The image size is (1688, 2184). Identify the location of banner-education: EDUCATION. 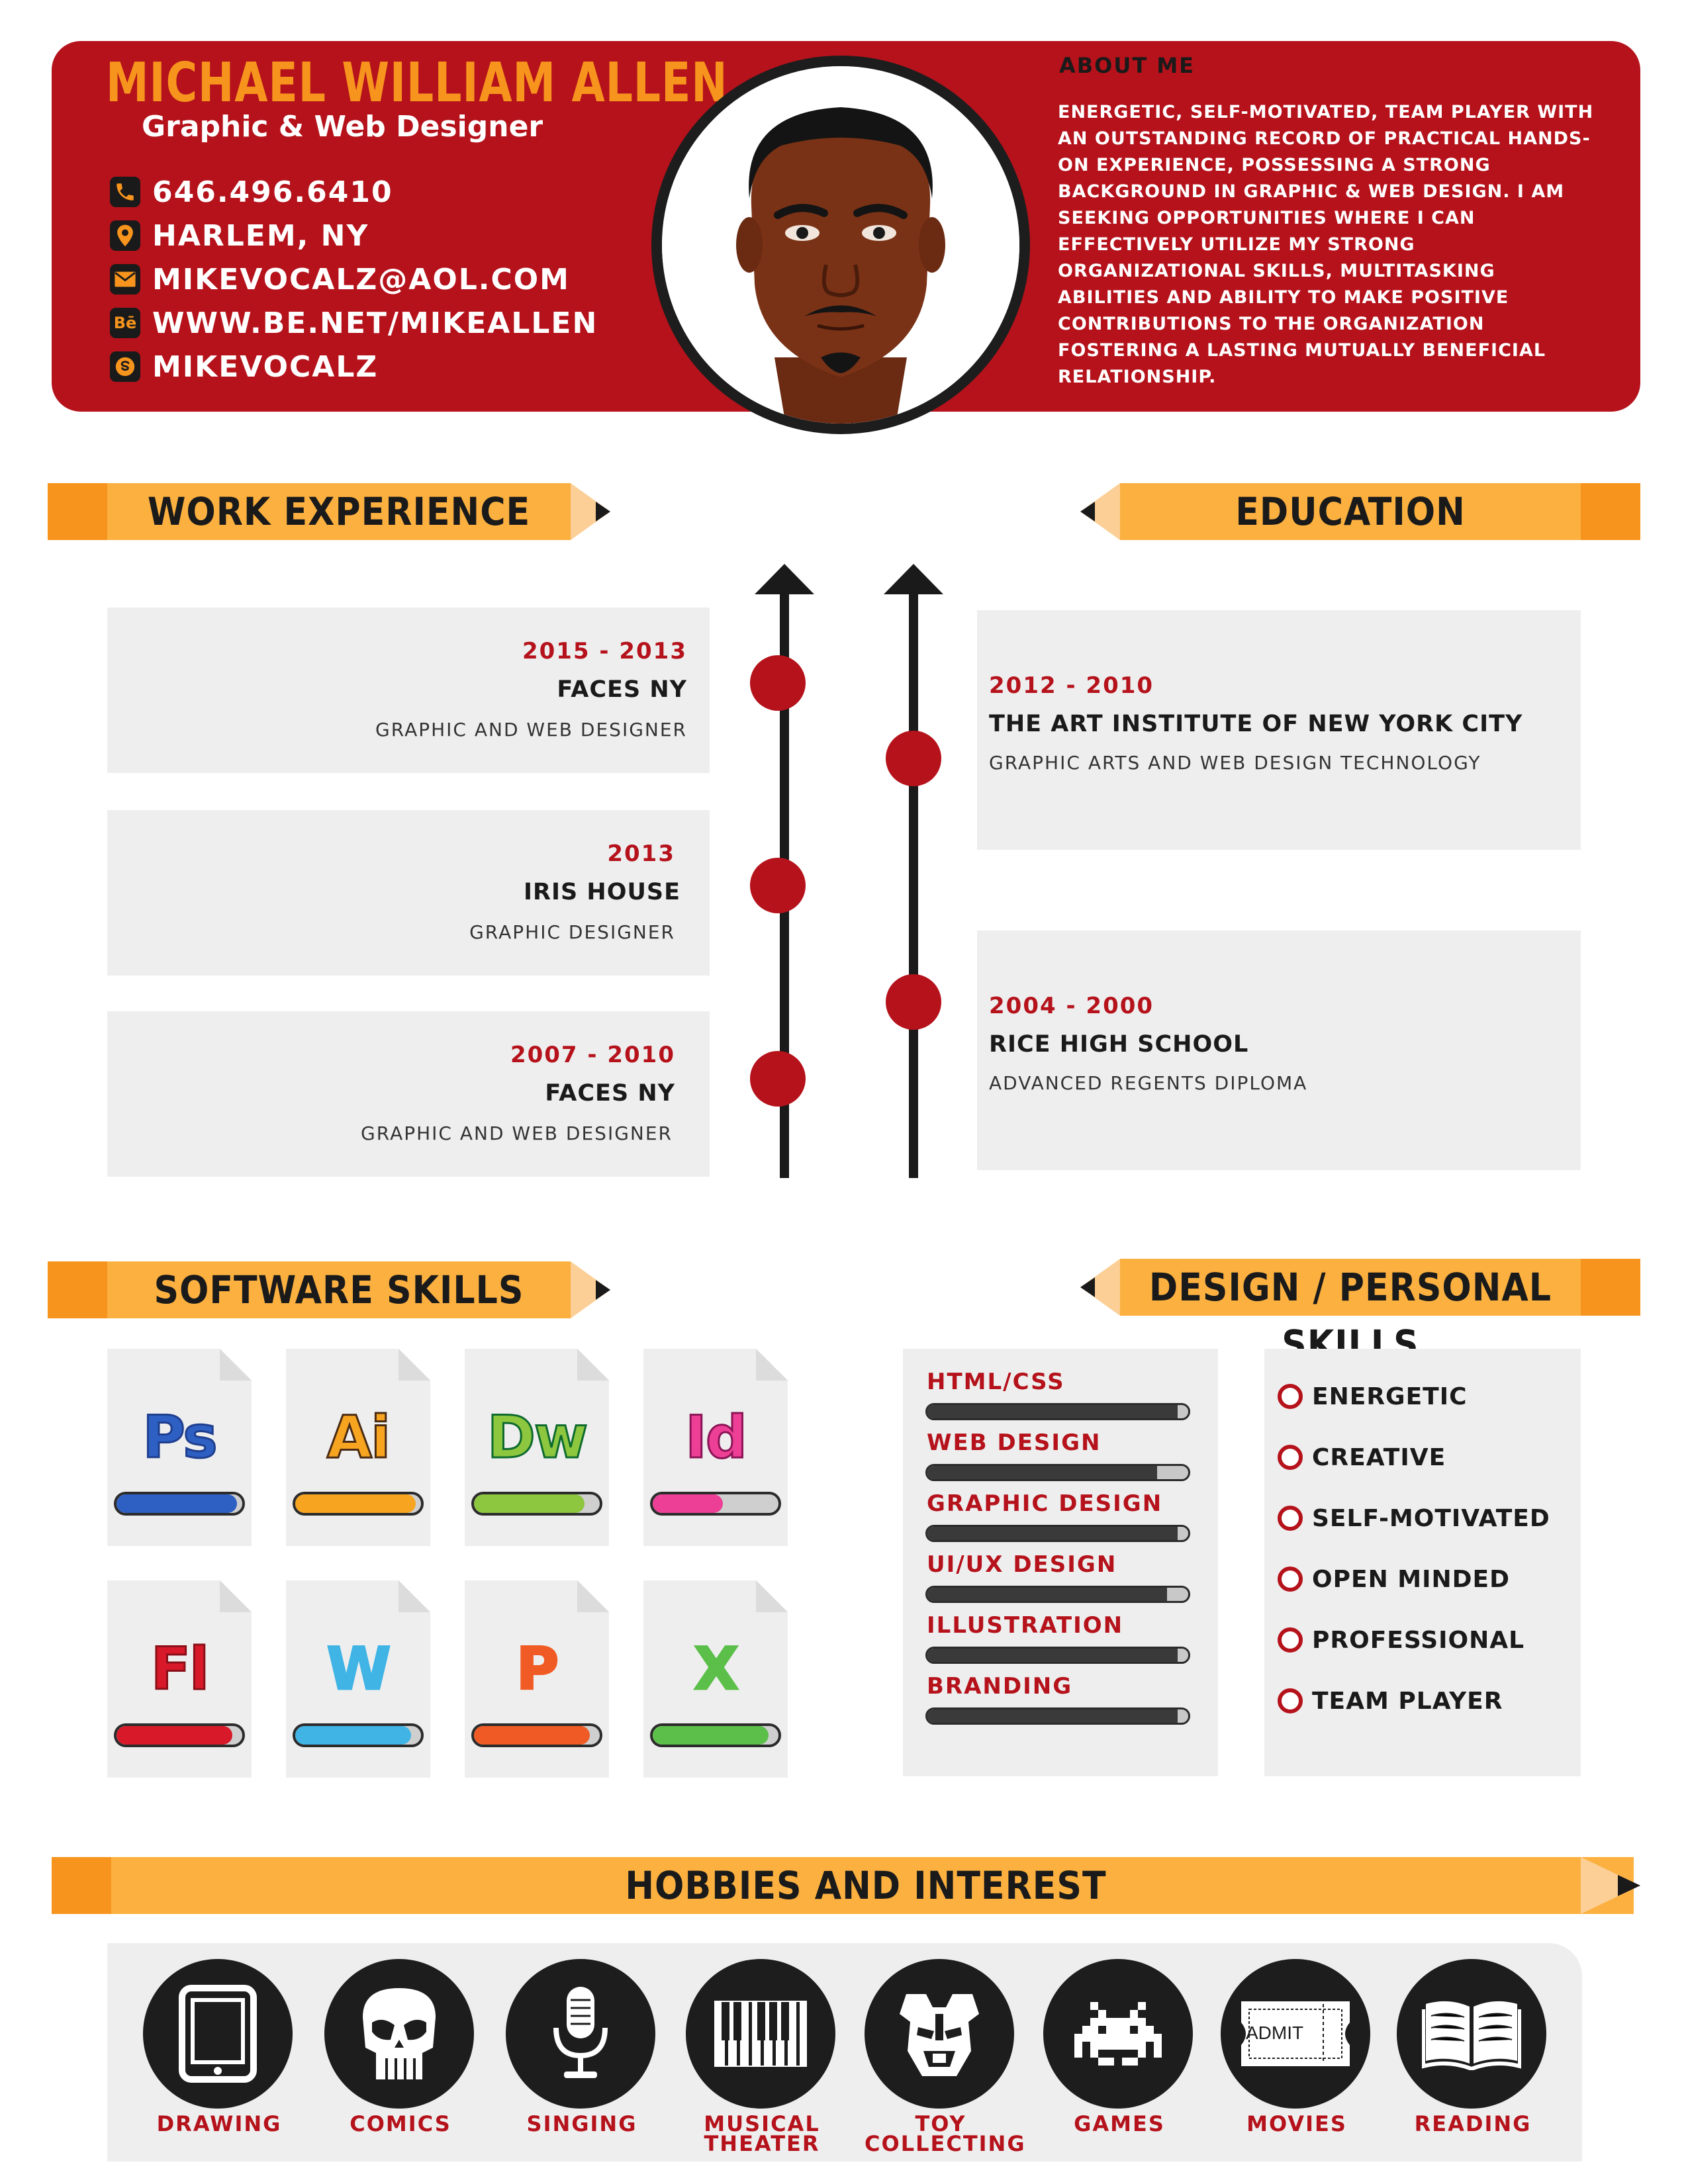
(1360, 511).